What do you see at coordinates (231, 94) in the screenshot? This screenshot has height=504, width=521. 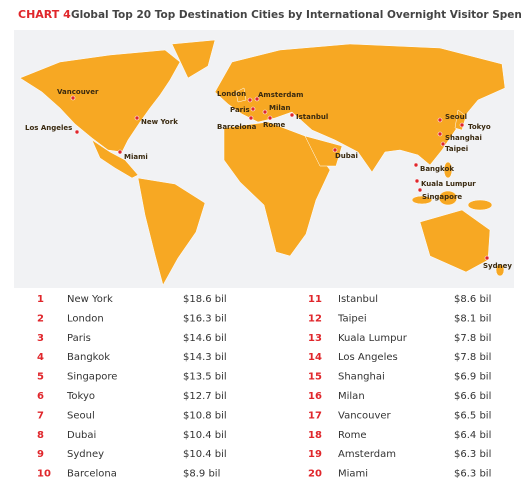 I see `city-label: London` at bounding box center [231, 94].